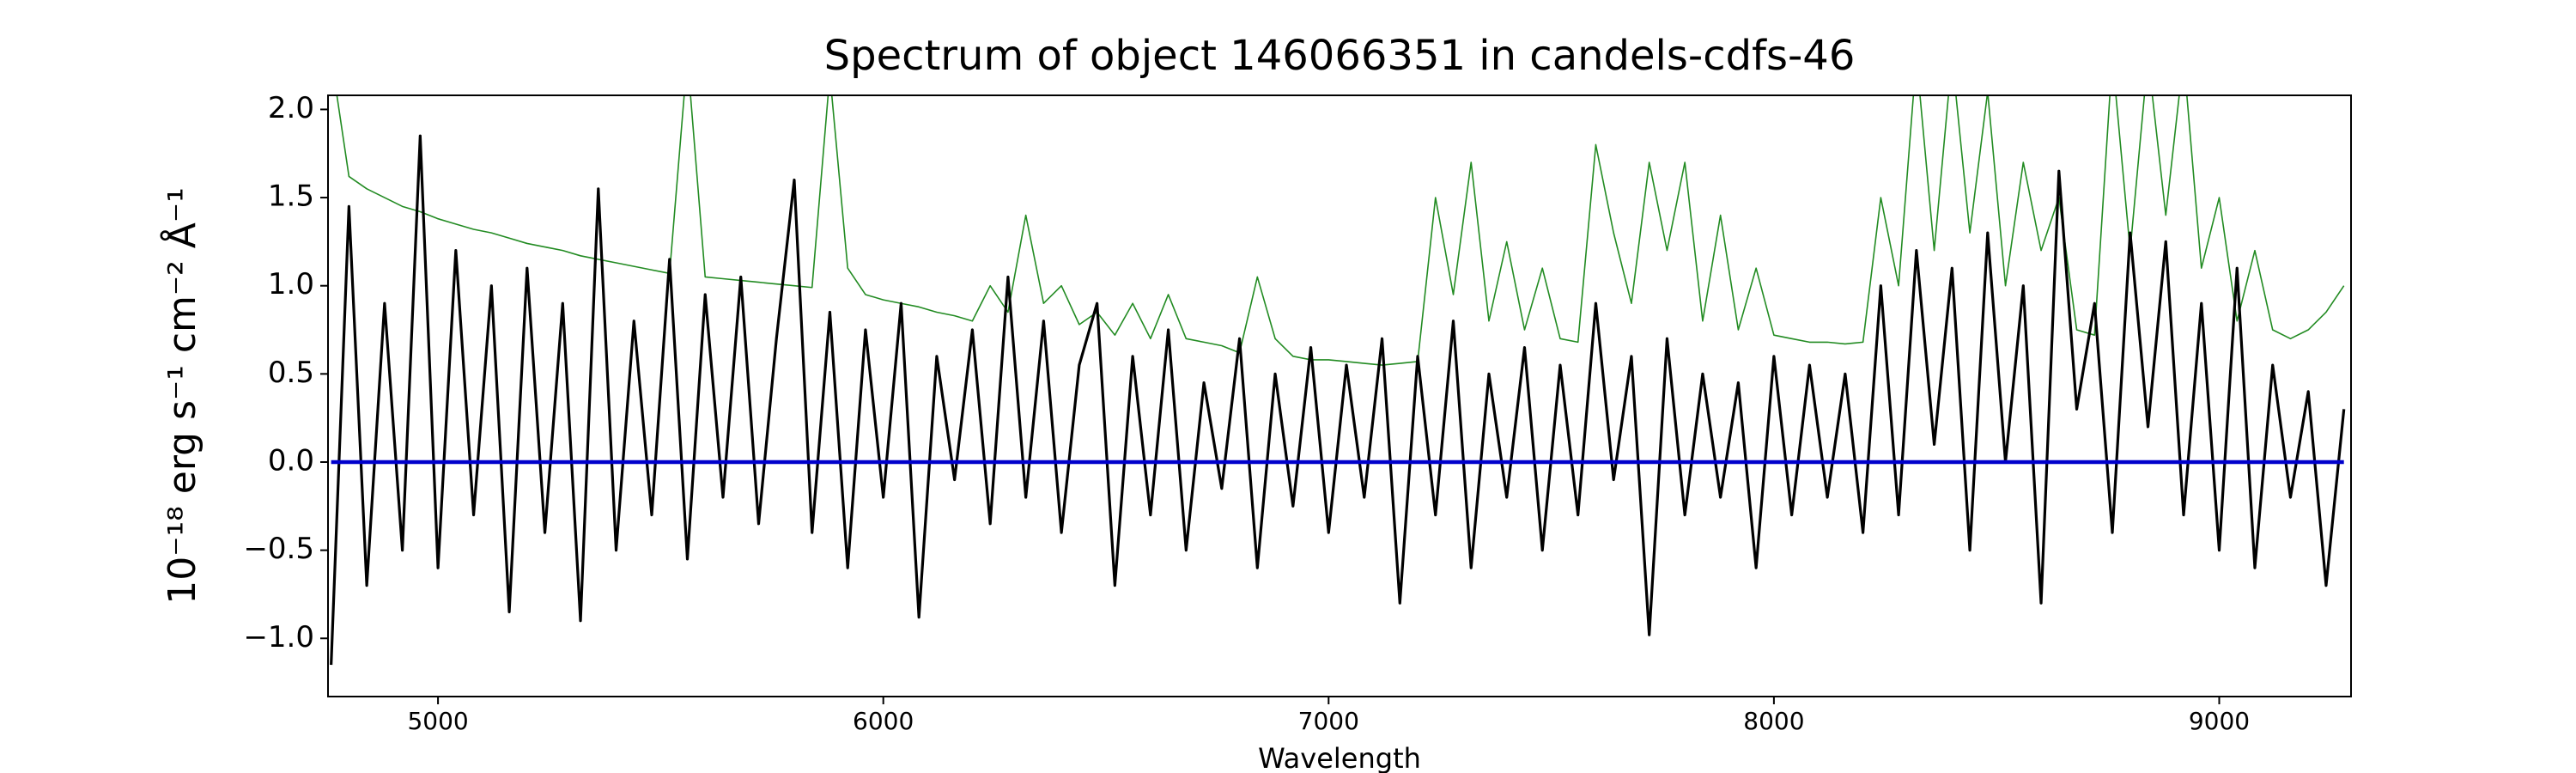 This screenshot has width=2576, height=773. What do you see at coordinates (181, 395) in the screenshot?
I see `y-axis-label: 10⁻¹⁸ erg s⁻¹ cm⁻² Å⁻¹` at bounding box center [181, 395].